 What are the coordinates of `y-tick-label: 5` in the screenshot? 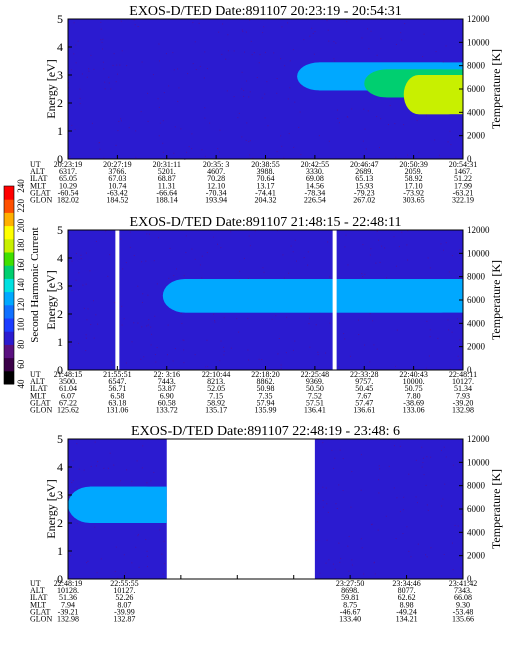 It's located at (60, 439).